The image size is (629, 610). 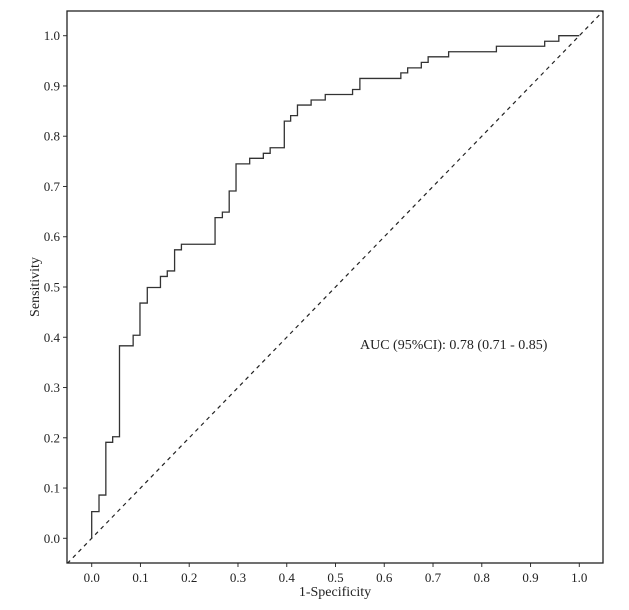 What do you see at coordinates (52, 136) in the screenshot?
I see `y-tick-label: 0.8` at bounding box center [52, 136].